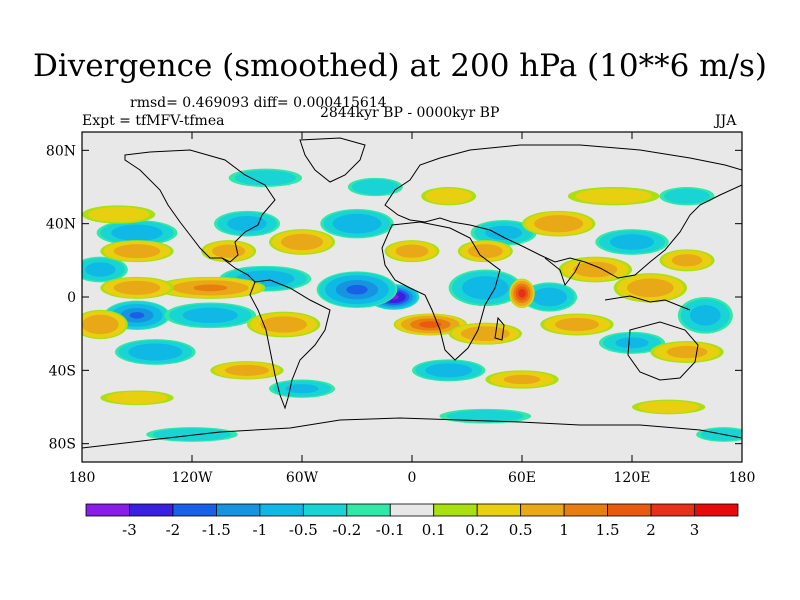 This screenshot has width=800, height=600. Describe the element at coordinates (564, 530) in the screenshot. I see `colorbar-label: 1` at that location.